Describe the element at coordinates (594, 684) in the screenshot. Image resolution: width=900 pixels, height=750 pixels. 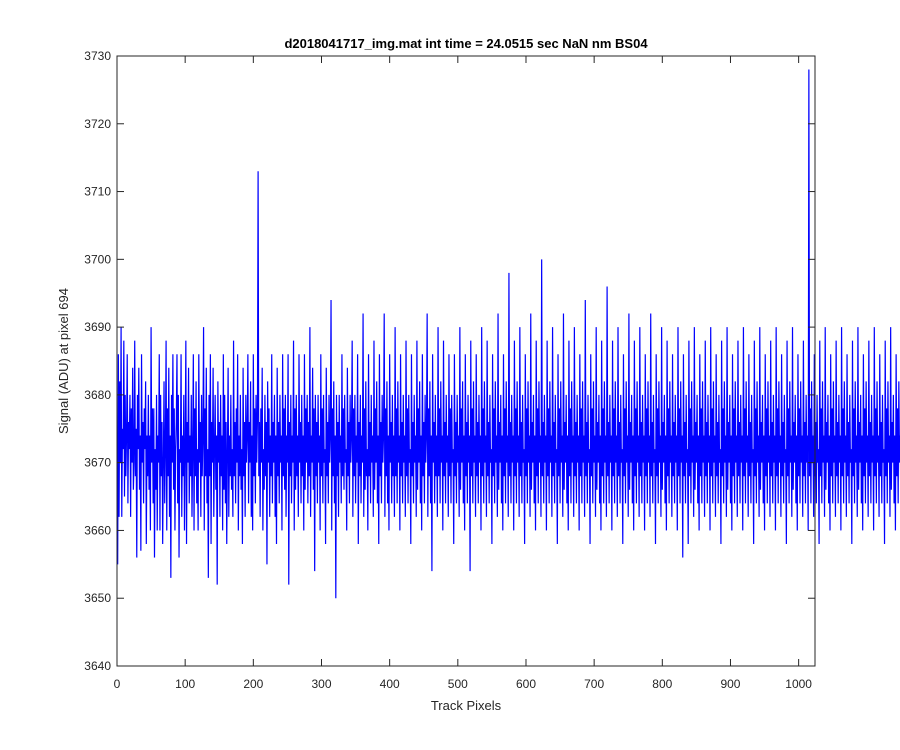
I see `x-tick-label: 700` at that location.